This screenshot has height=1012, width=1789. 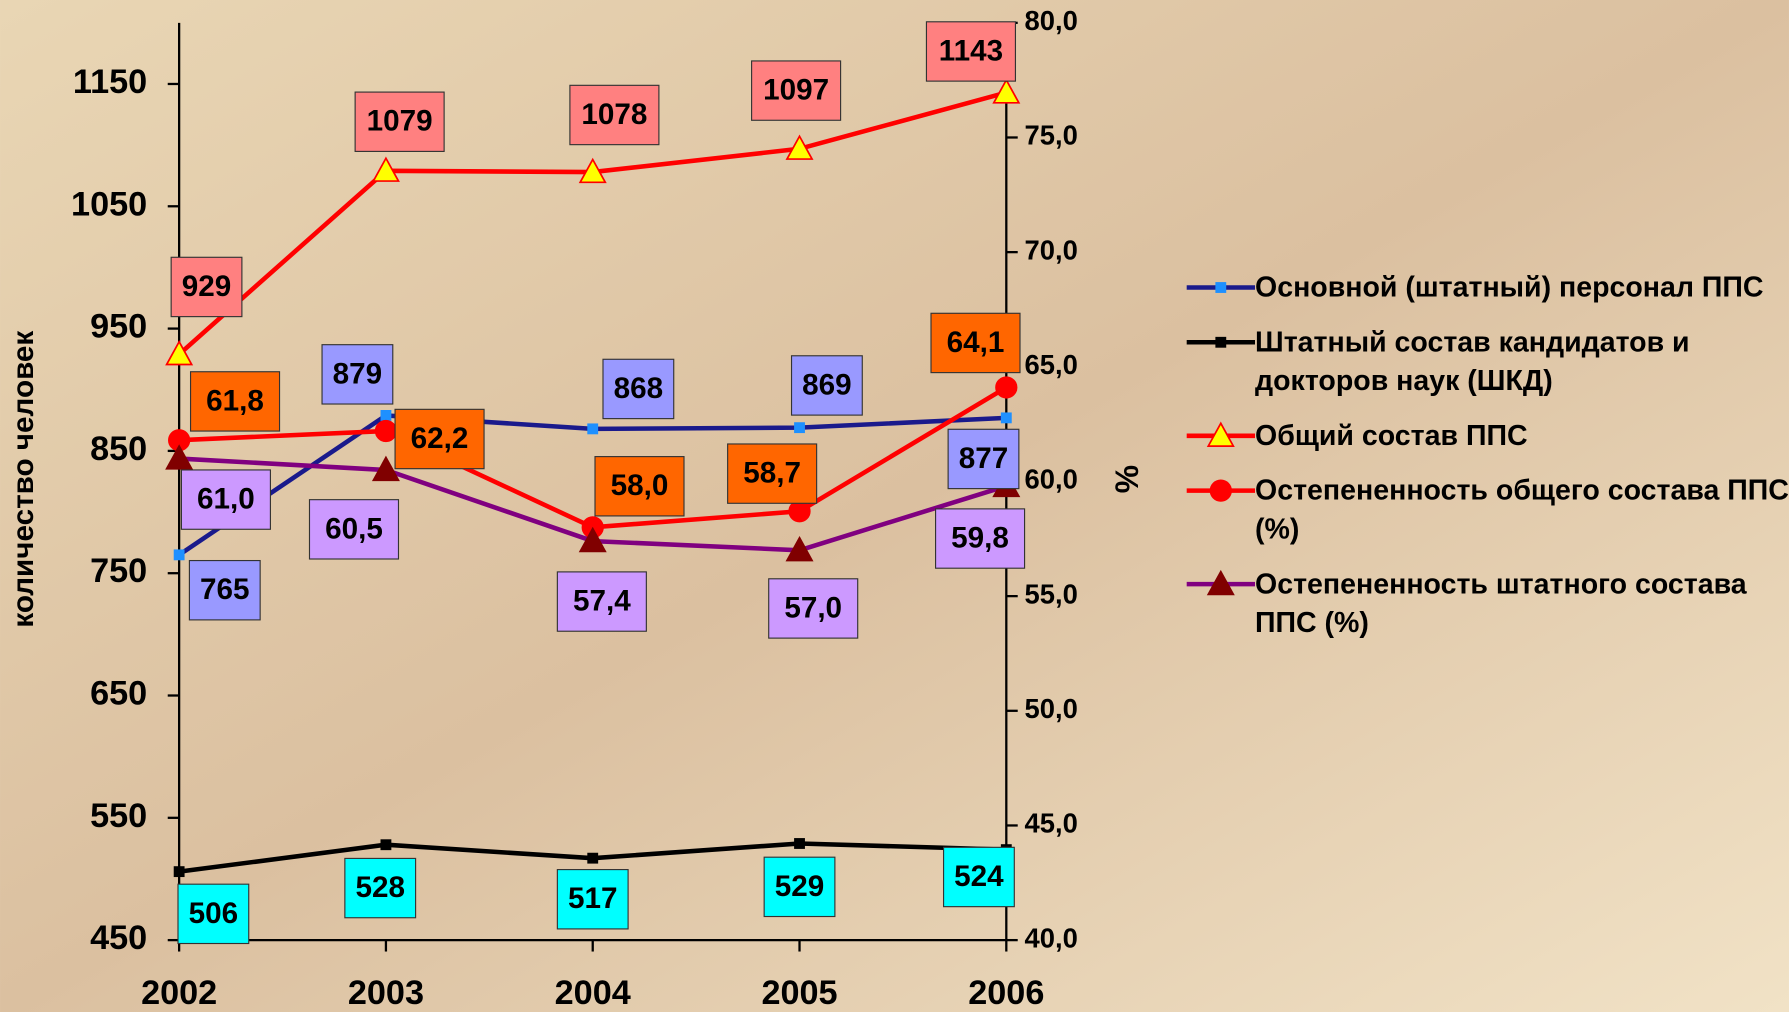 I want to click on y-tick-label: 1050, so click(x=109, y=204).